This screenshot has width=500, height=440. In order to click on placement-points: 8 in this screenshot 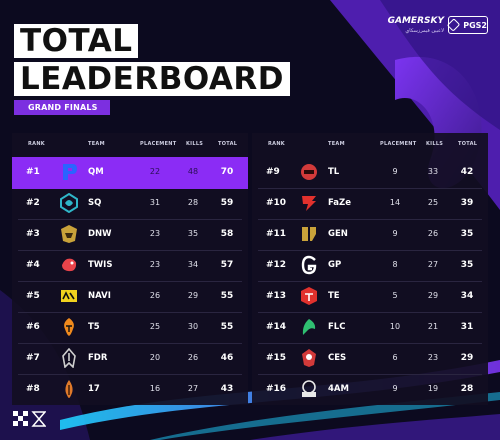, I will do `click(395, 264)`.